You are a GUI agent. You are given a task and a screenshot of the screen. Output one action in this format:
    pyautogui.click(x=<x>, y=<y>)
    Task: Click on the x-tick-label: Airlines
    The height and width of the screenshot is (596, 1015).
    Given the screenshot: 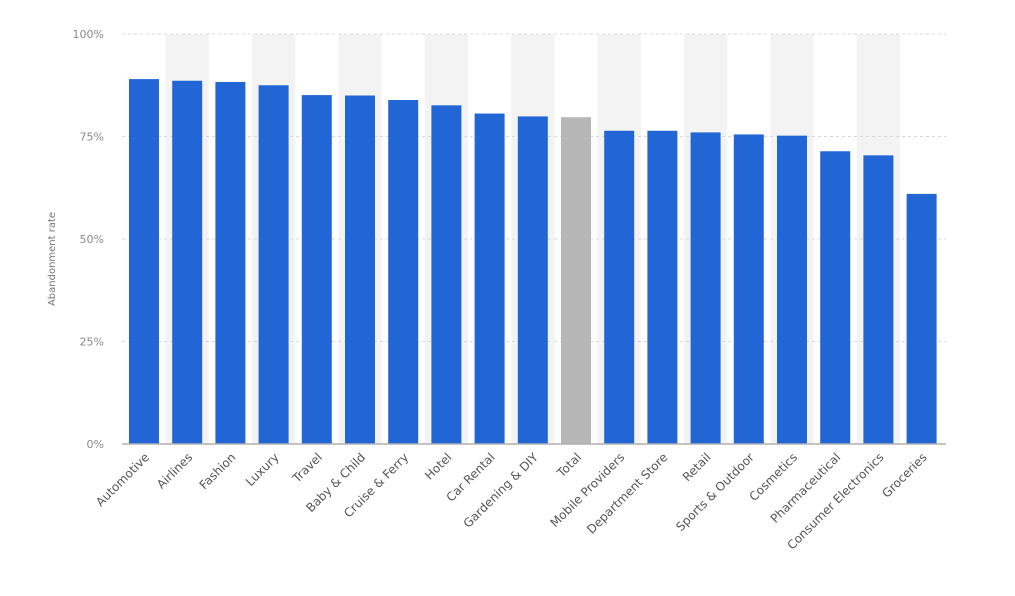 What is the action you would take?
    pyautogui.click(x=174, y=470)
    